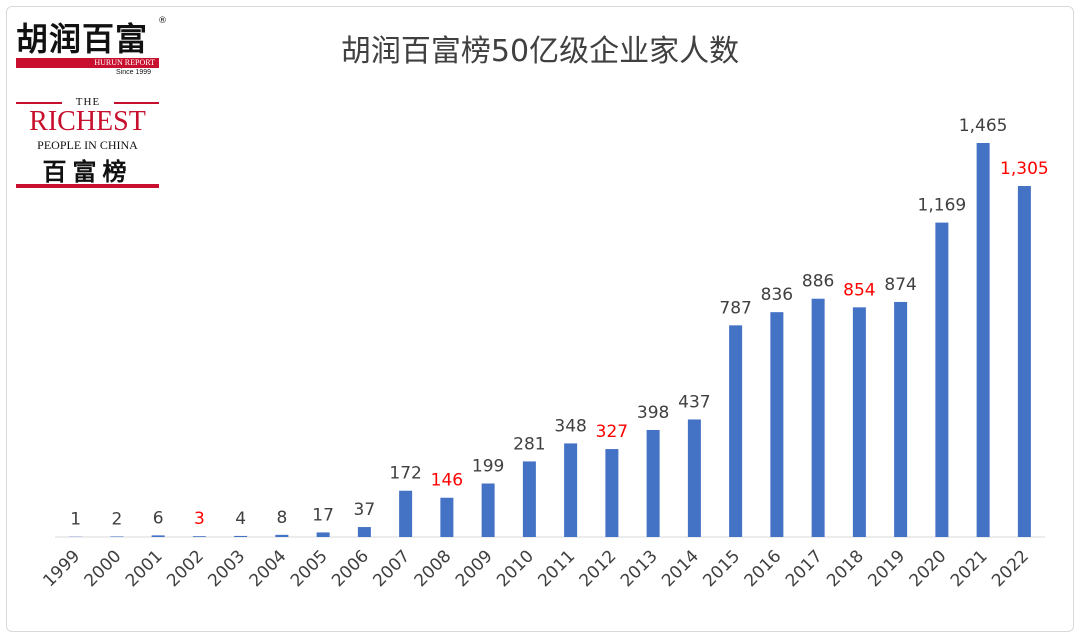 The image size is (1080, 639). What do you see at coordinates (136, 103) in the screenshot?
I see `rule-right` at bounding box center [136, 103].